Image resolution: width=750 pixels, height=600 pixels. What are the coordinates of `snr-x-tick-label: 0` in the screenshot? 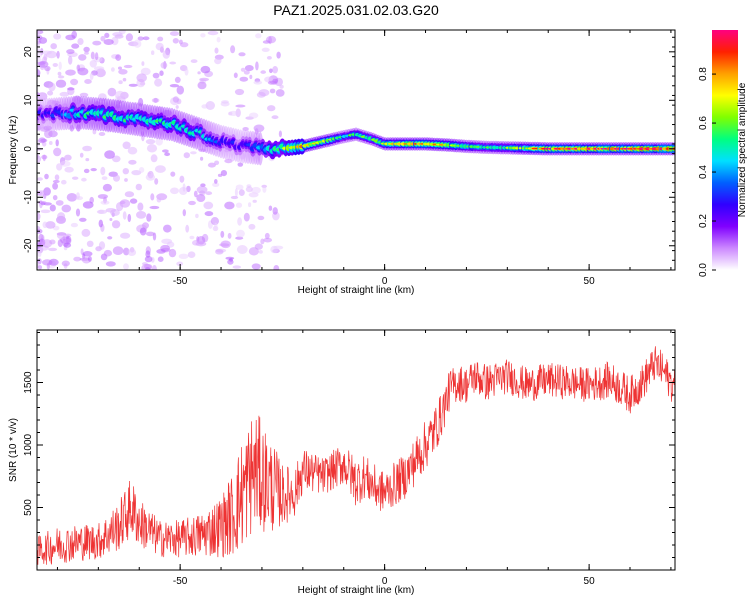 It's located at (385, 581).